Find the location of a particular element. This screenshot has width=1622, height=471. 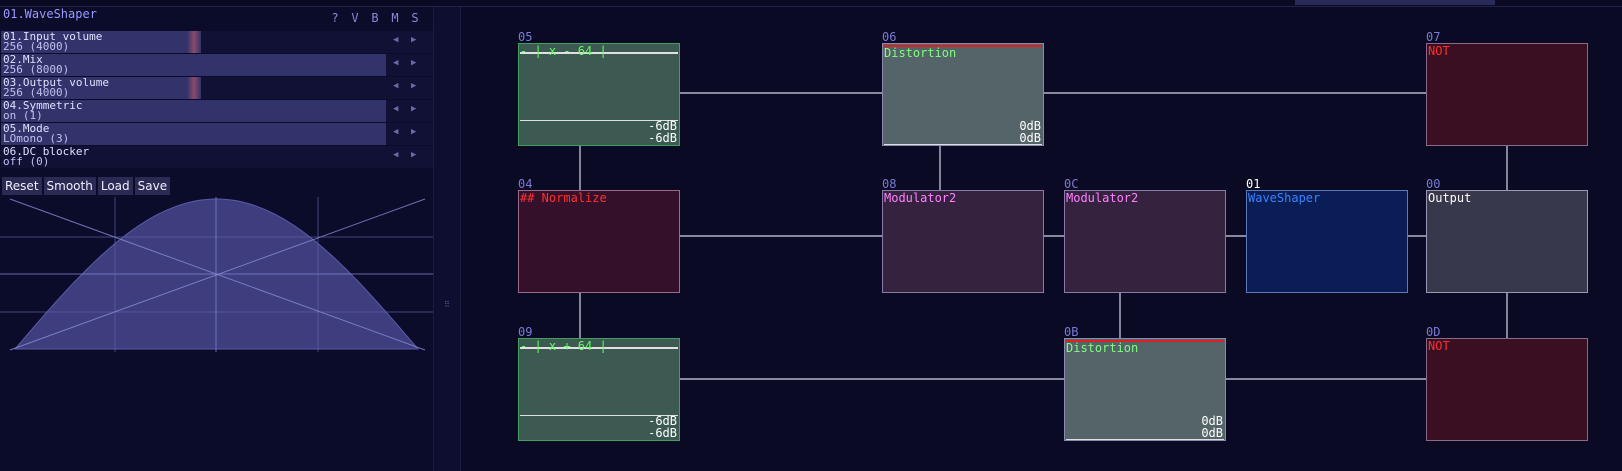

param-value: on (1) is located at coordinates (23, 115).